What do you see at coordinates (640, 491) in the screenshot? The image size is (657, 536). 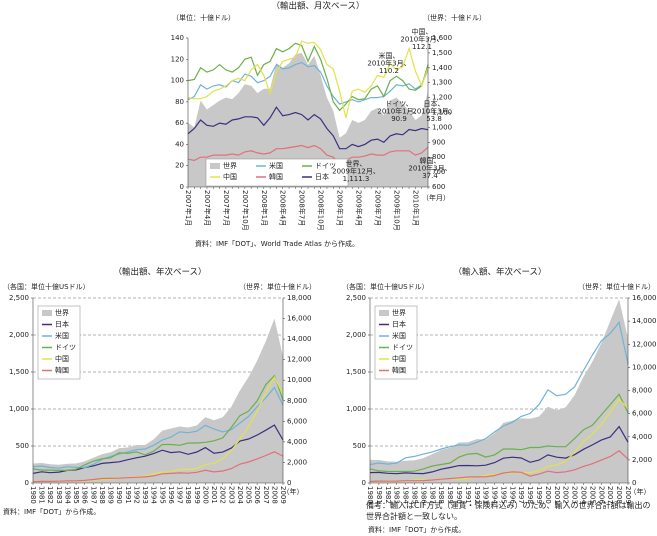 I see `x-axis-label: （年）` at bounding box center [640, 491].